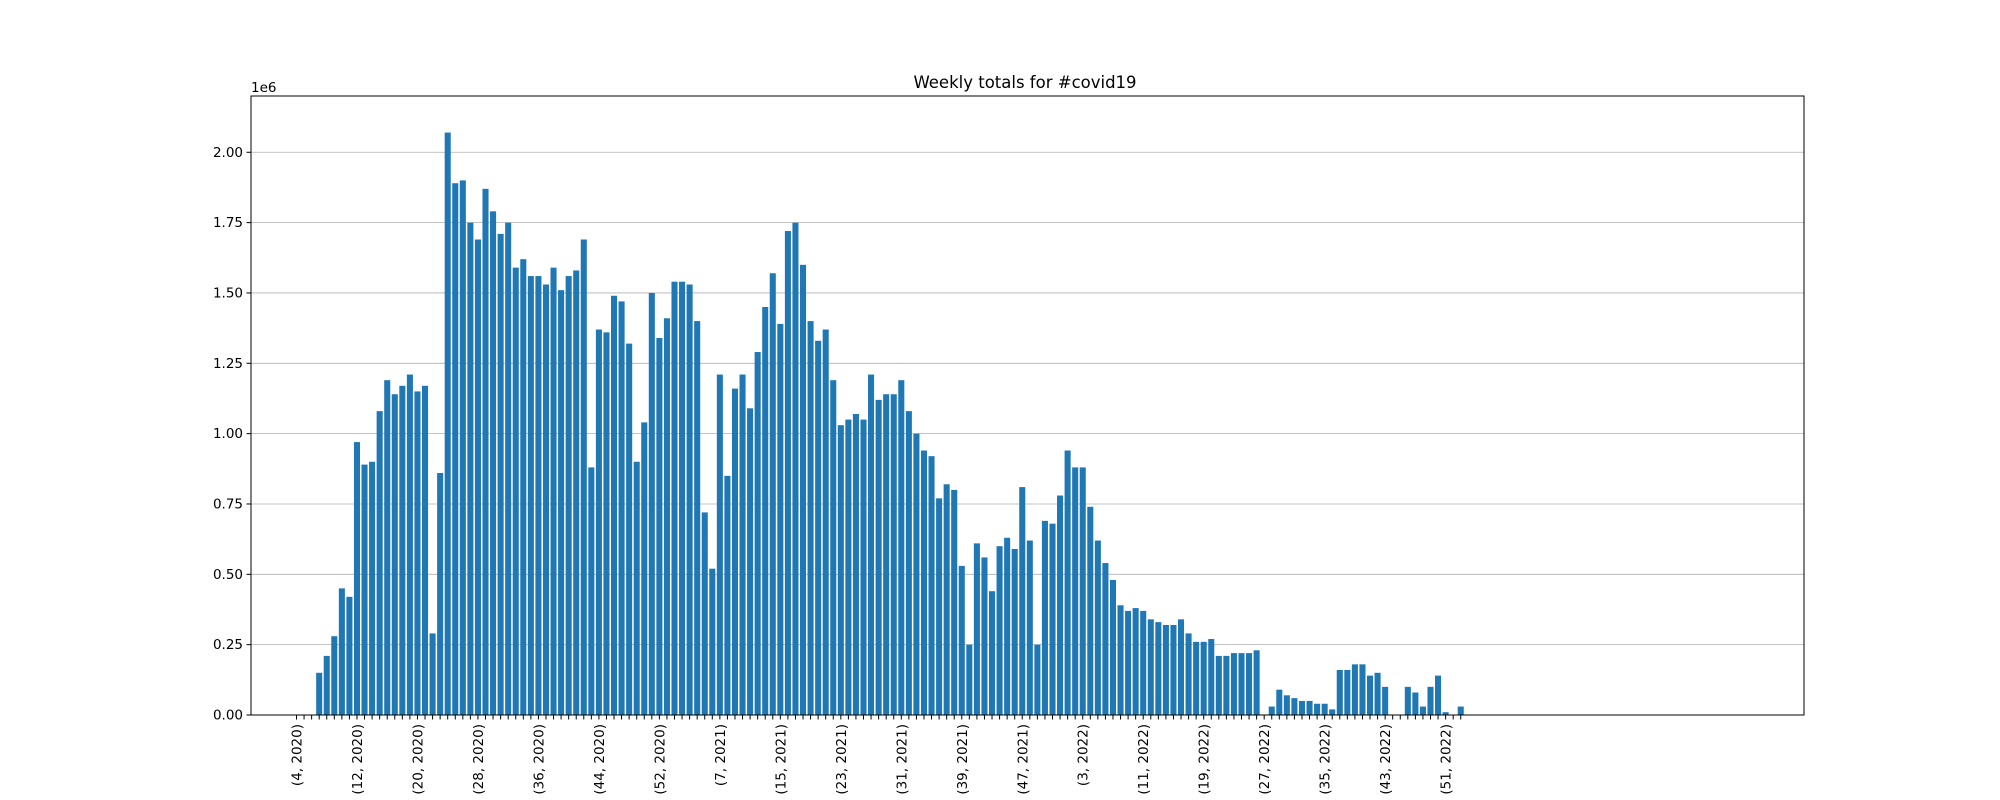  Describe the element at coordinates (228, 434) in the screenshot. I see `y-tick-label: 1.00` at that location.